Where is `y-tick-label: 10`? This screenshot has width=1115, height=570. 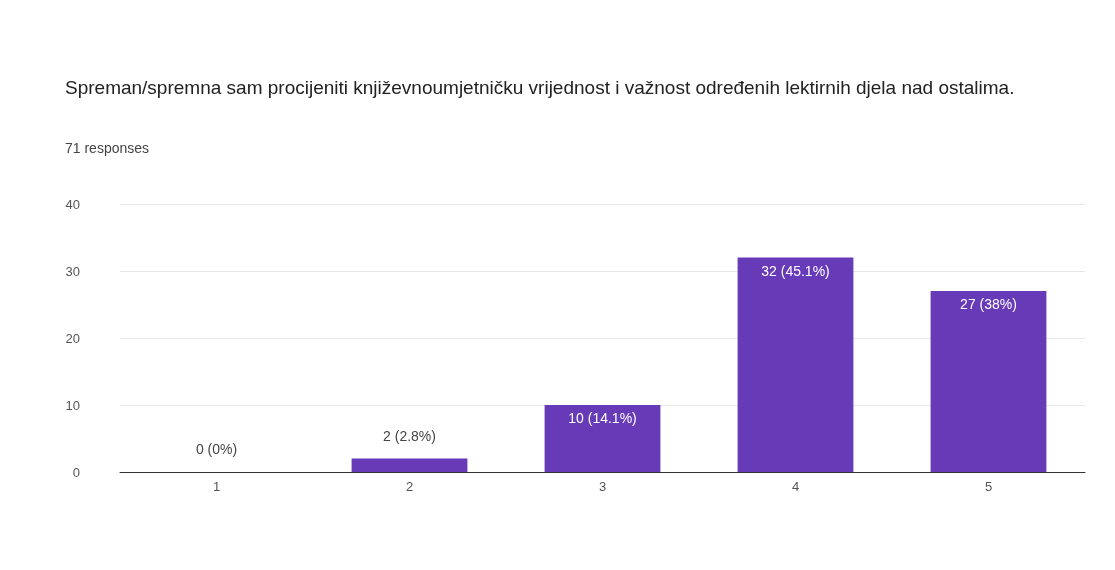 y-tick-label: 10 is located at coordinates (72, 405).